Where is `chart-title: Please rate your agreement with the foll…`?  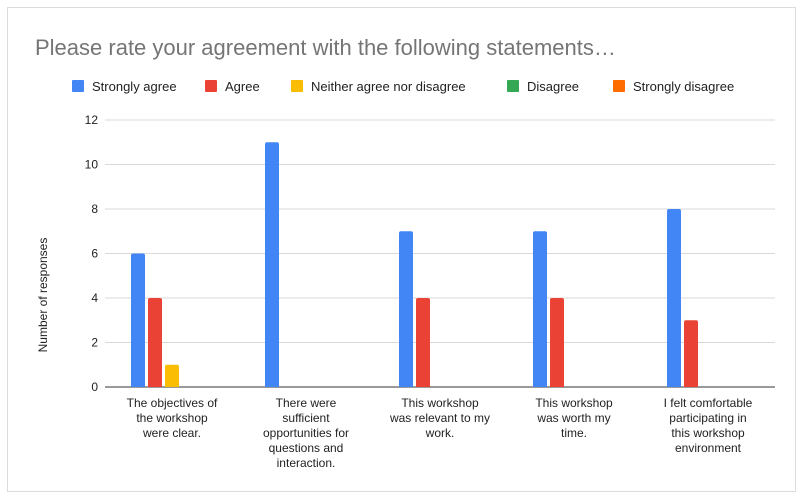
chart-title: Please rate your agreement with the foll… is located at coordinates (325, 47).